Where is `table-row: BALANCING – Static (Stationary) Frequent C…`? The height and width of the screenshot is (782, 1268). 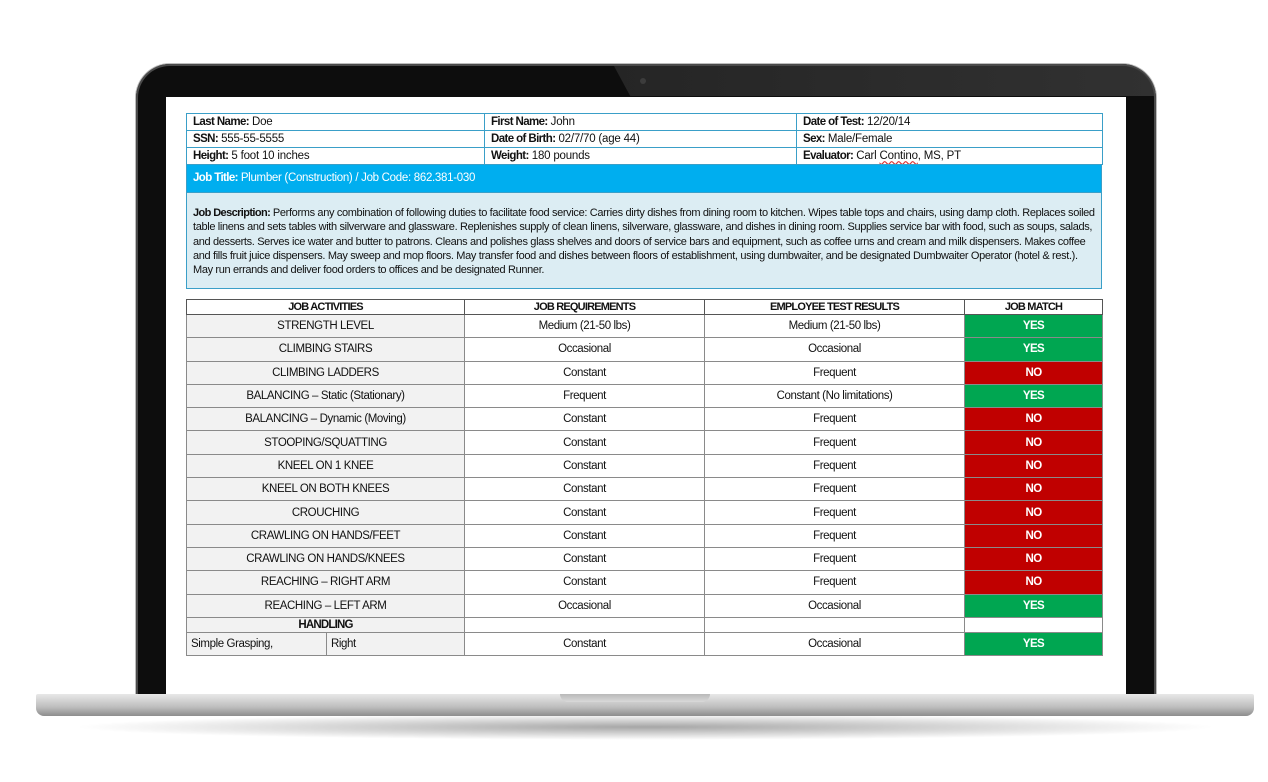 table-row: BALANCING – Static (Stationary) Frequent C… is located at coordinates (644, 396).